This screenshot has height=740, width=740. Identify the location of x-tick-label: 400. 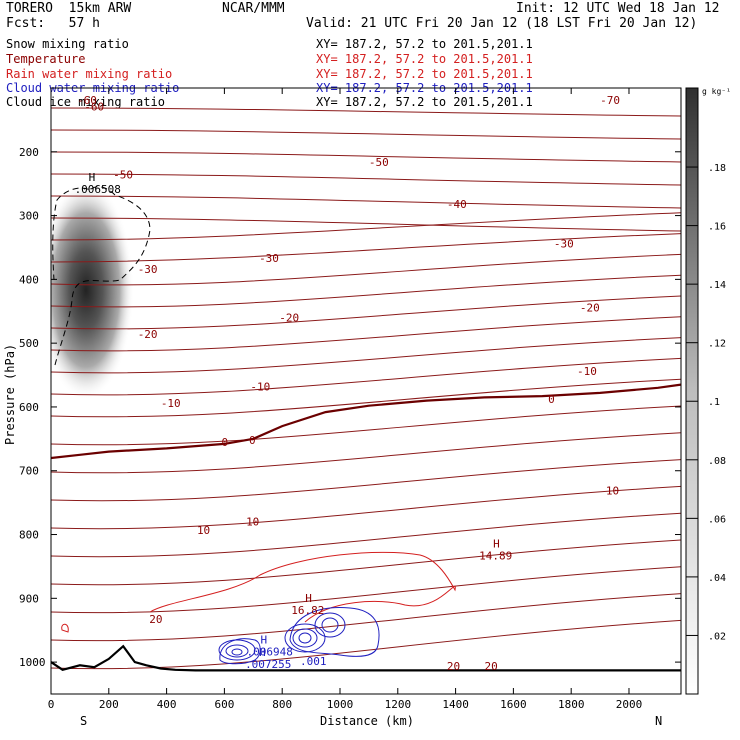
(167, 704).